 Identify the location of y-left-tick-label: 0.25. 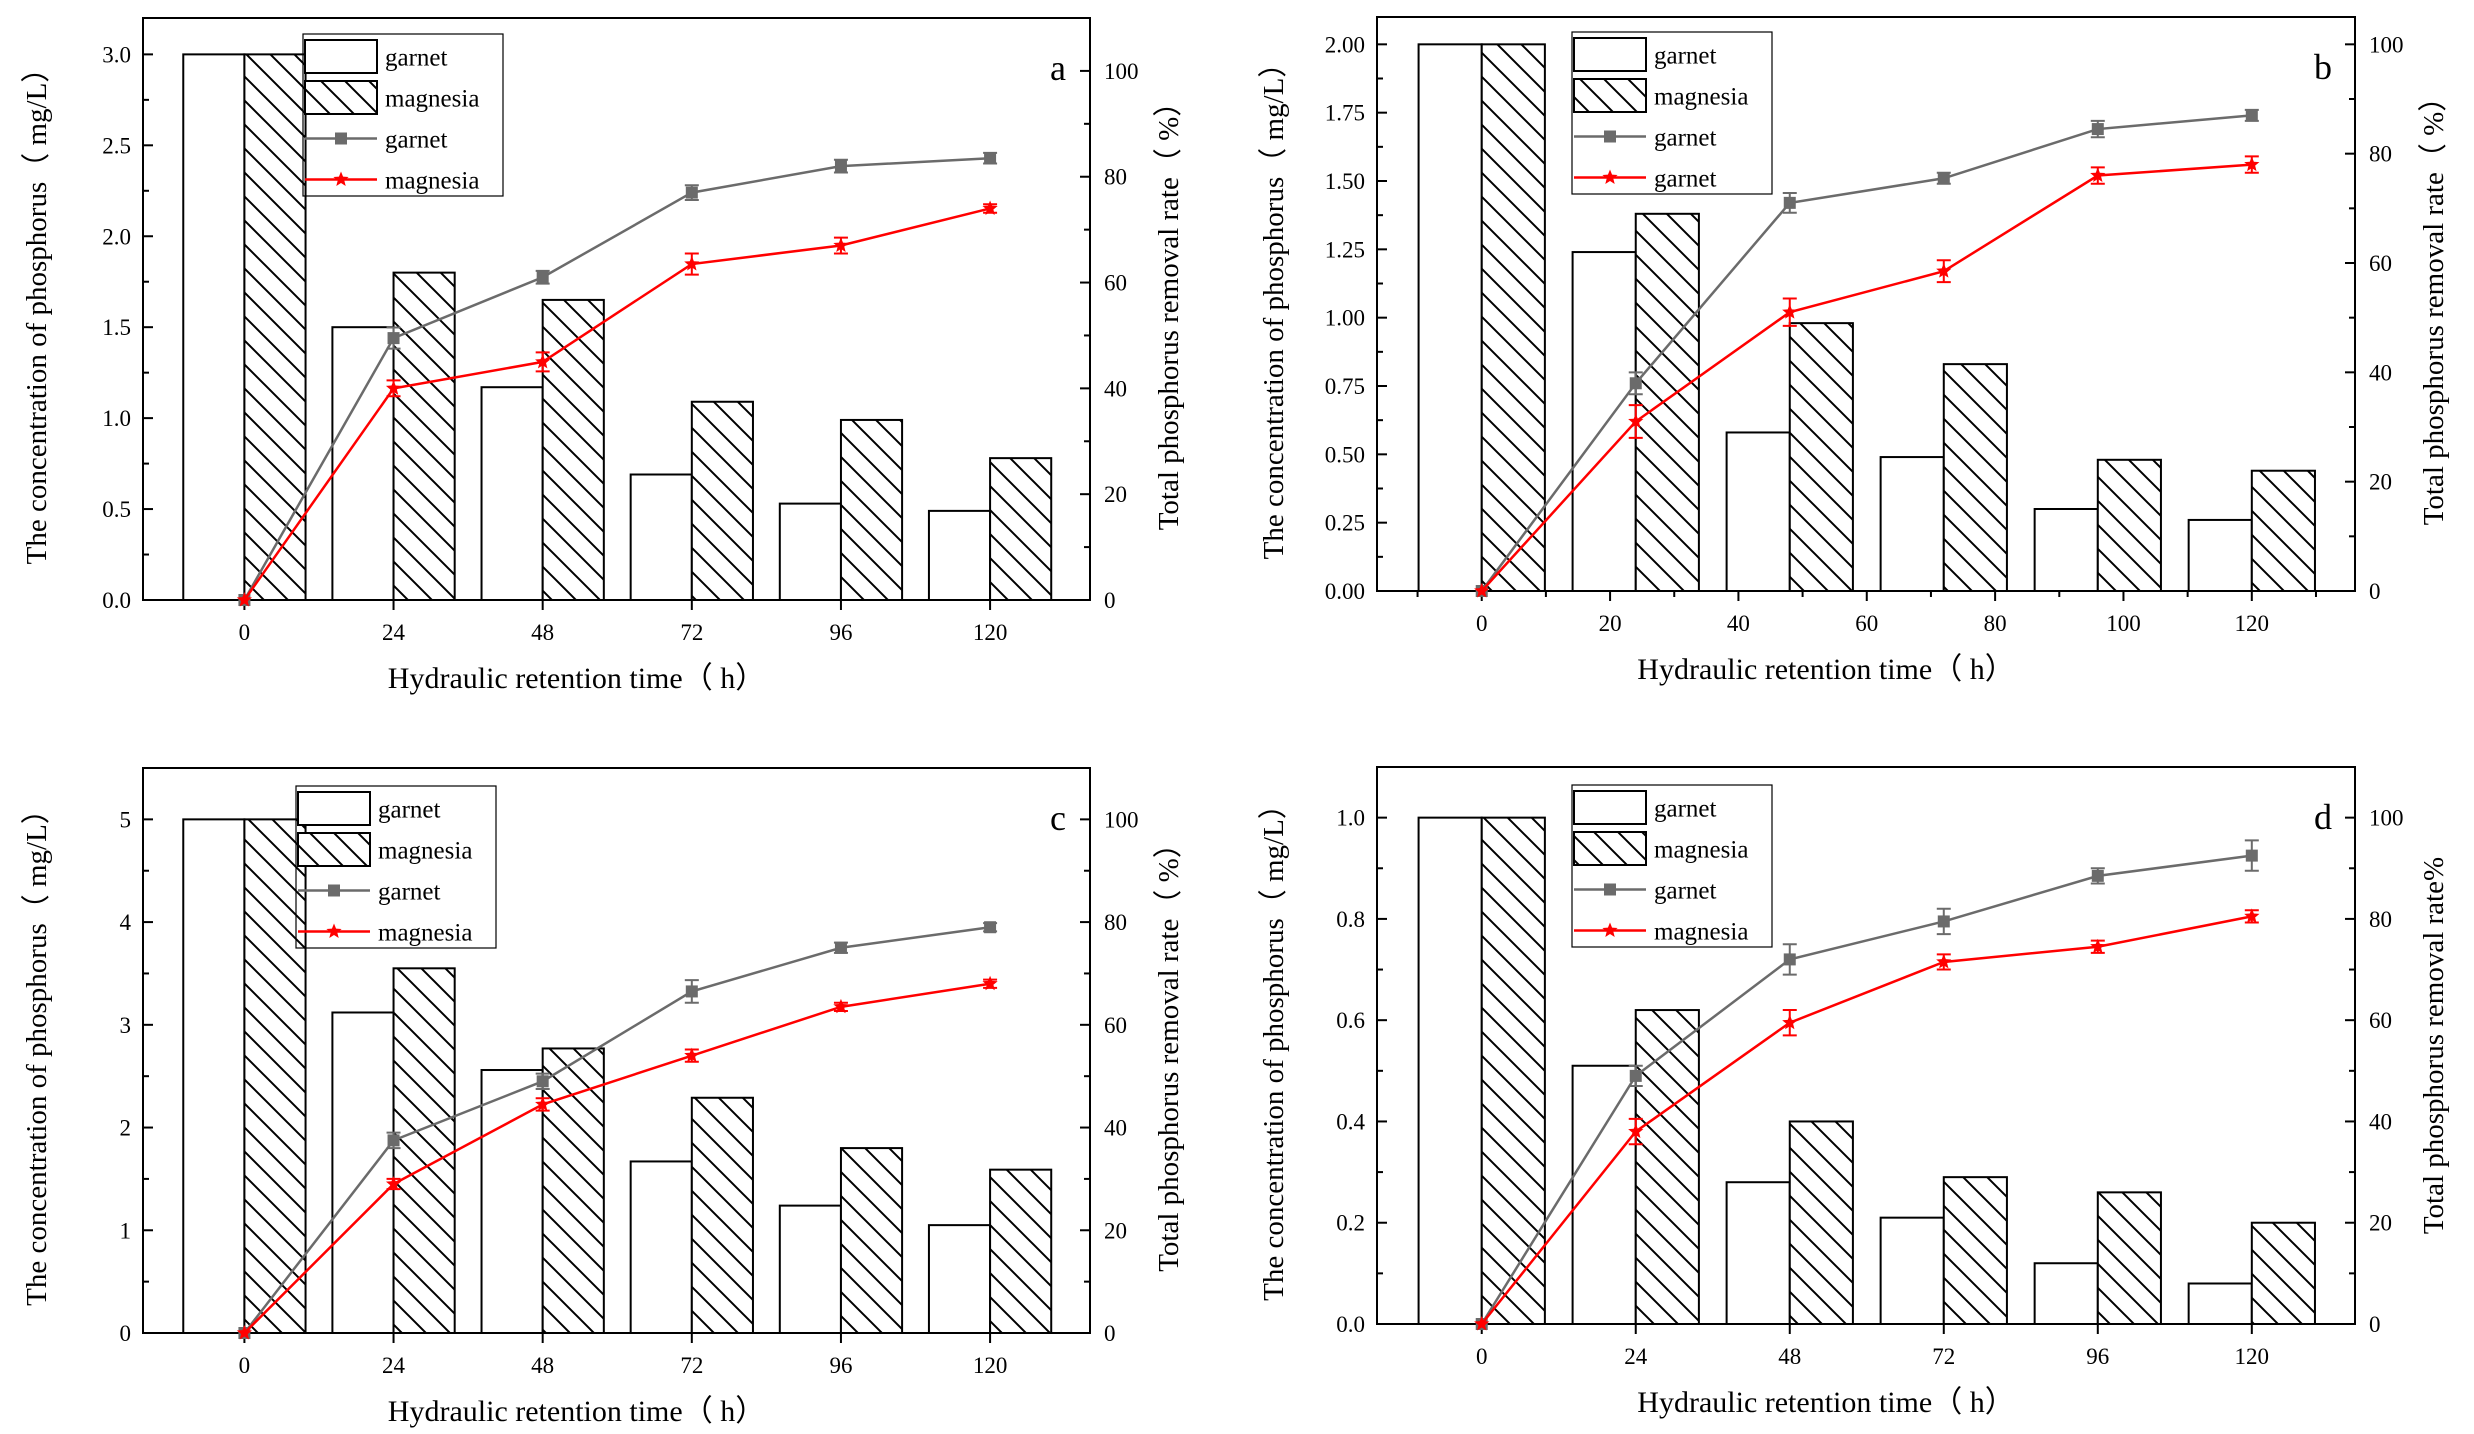
(1345, 523).